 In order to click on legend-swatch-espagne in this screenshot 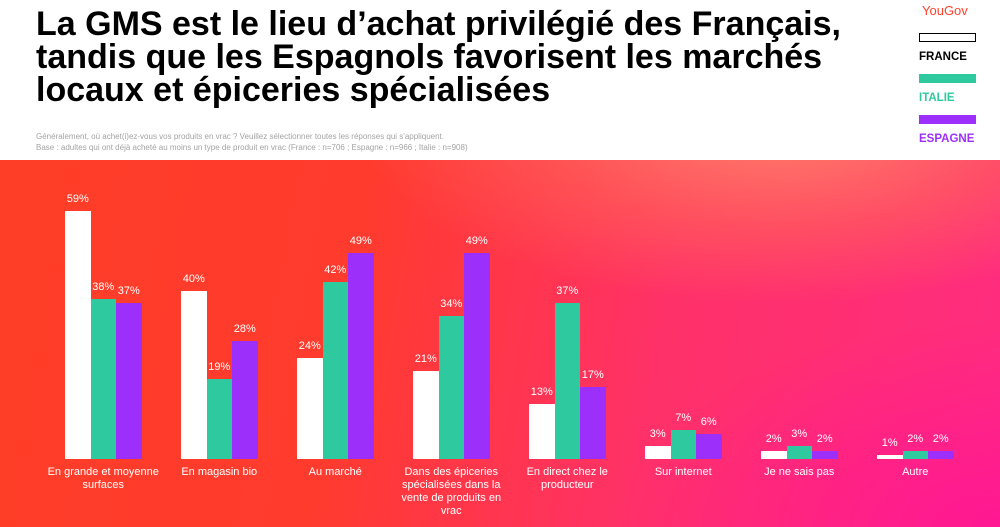, I will do `click(947, 119)`.